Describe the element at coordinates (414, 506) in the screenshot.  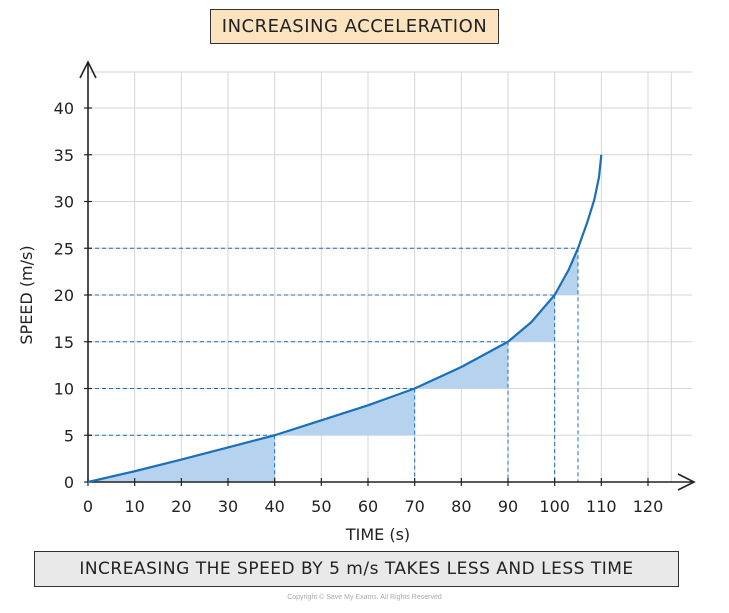
I see `x-tick-label: 70` at that location.